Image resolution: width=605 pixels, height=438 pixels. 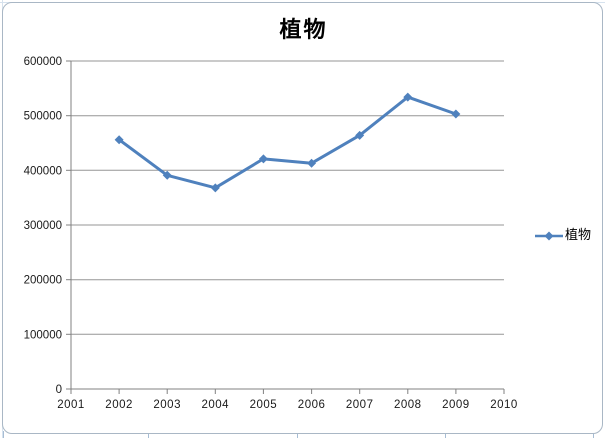 I want to click on y-axis-label: 100000, so click(x=43, y=335).